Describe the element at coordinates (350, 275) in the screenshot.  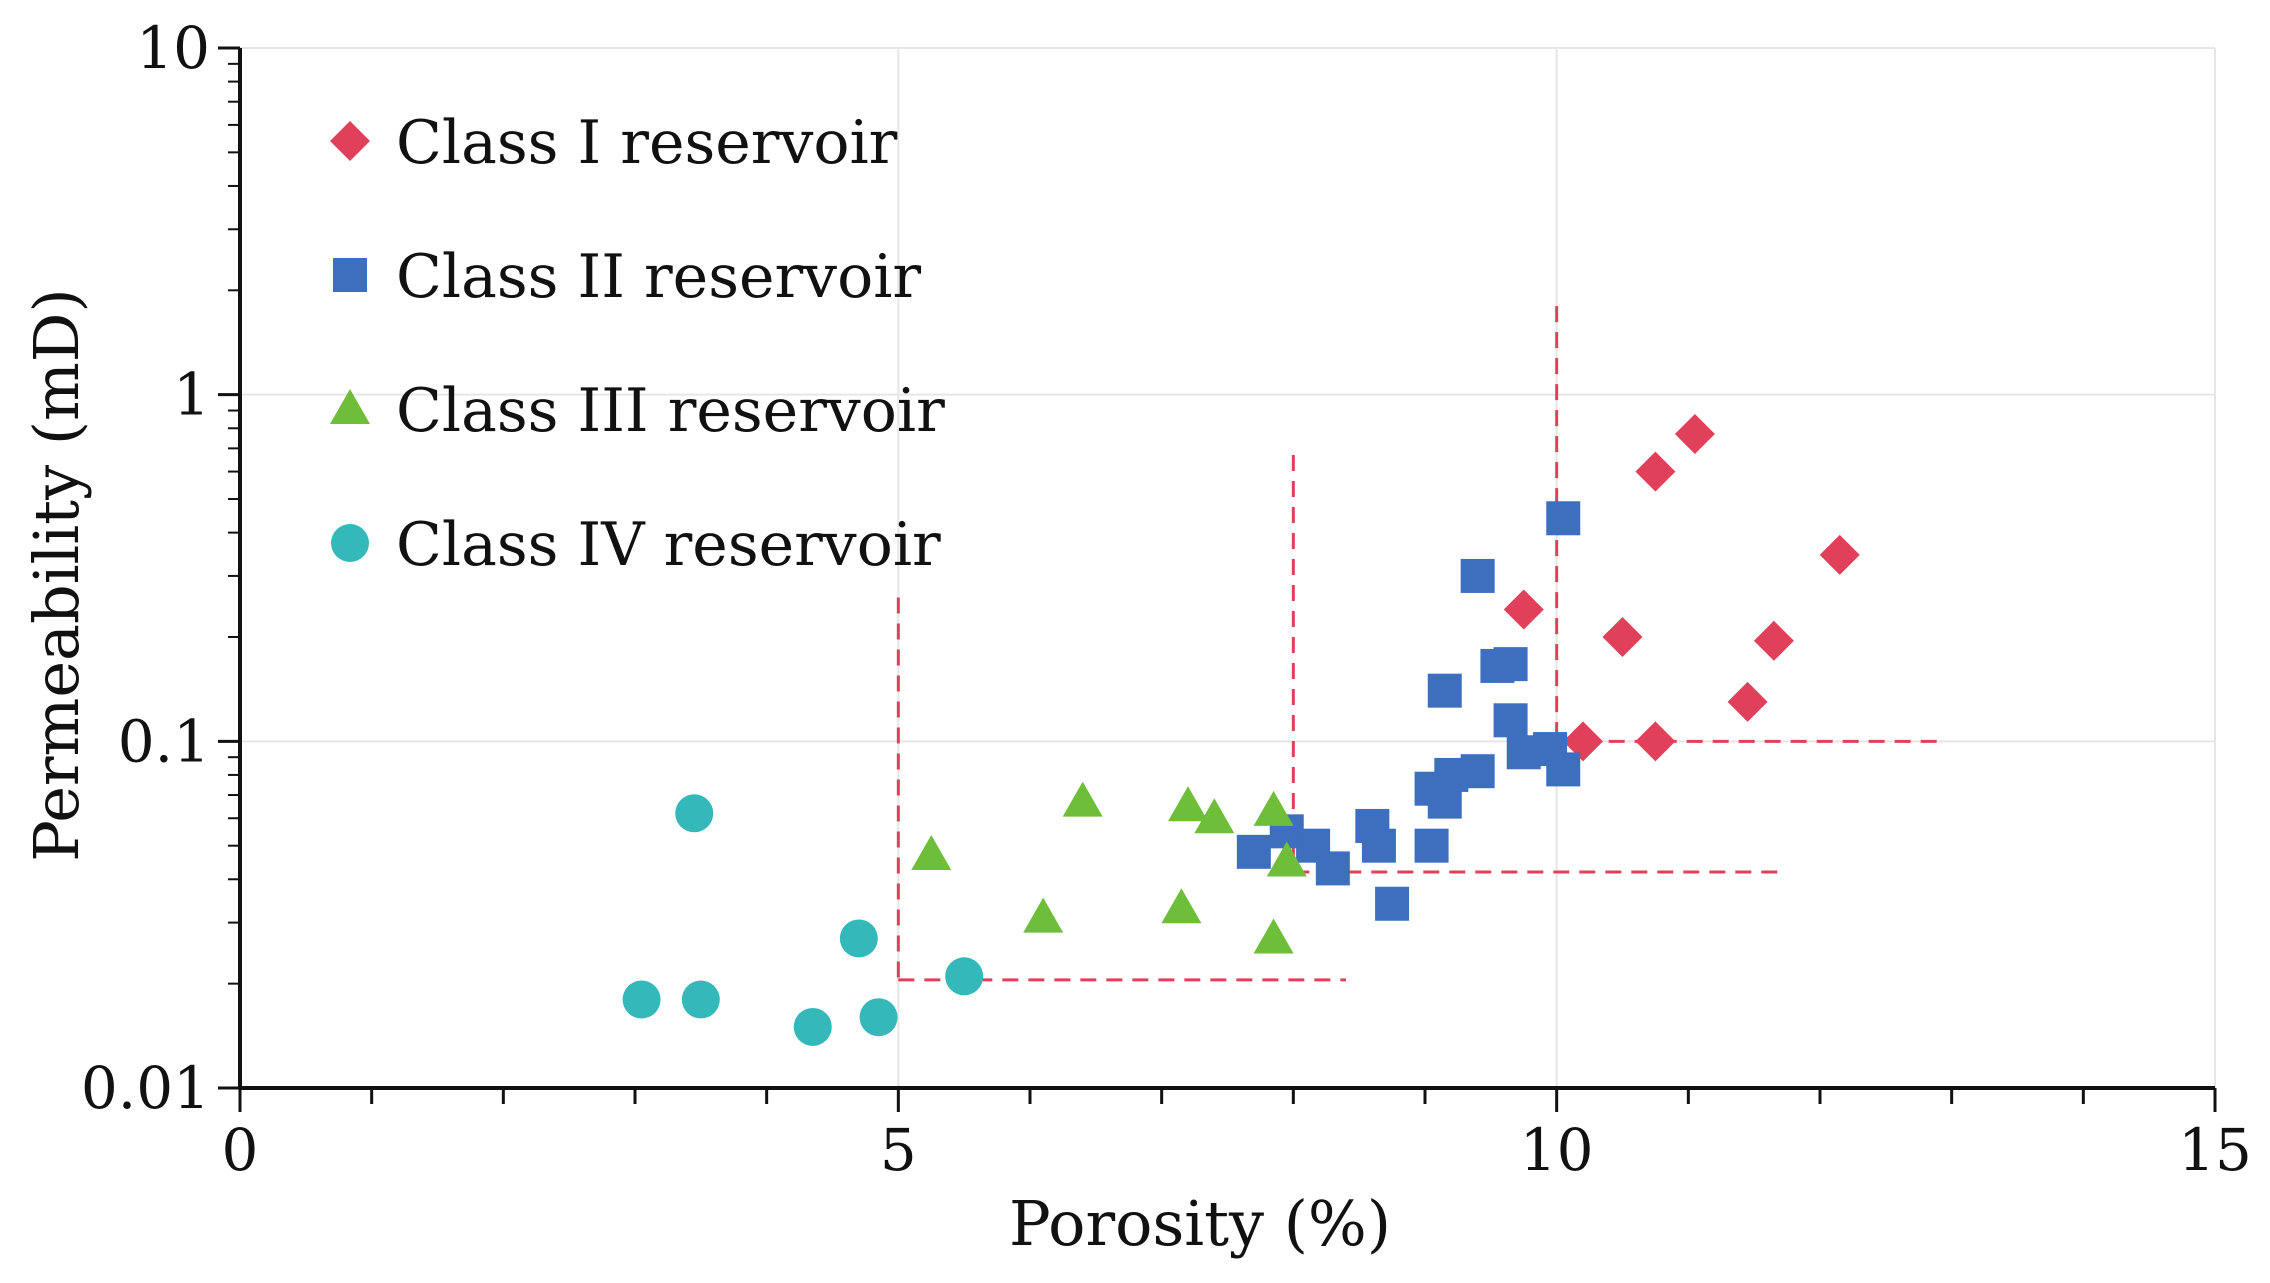
I see `legend-marker-square` at that location.